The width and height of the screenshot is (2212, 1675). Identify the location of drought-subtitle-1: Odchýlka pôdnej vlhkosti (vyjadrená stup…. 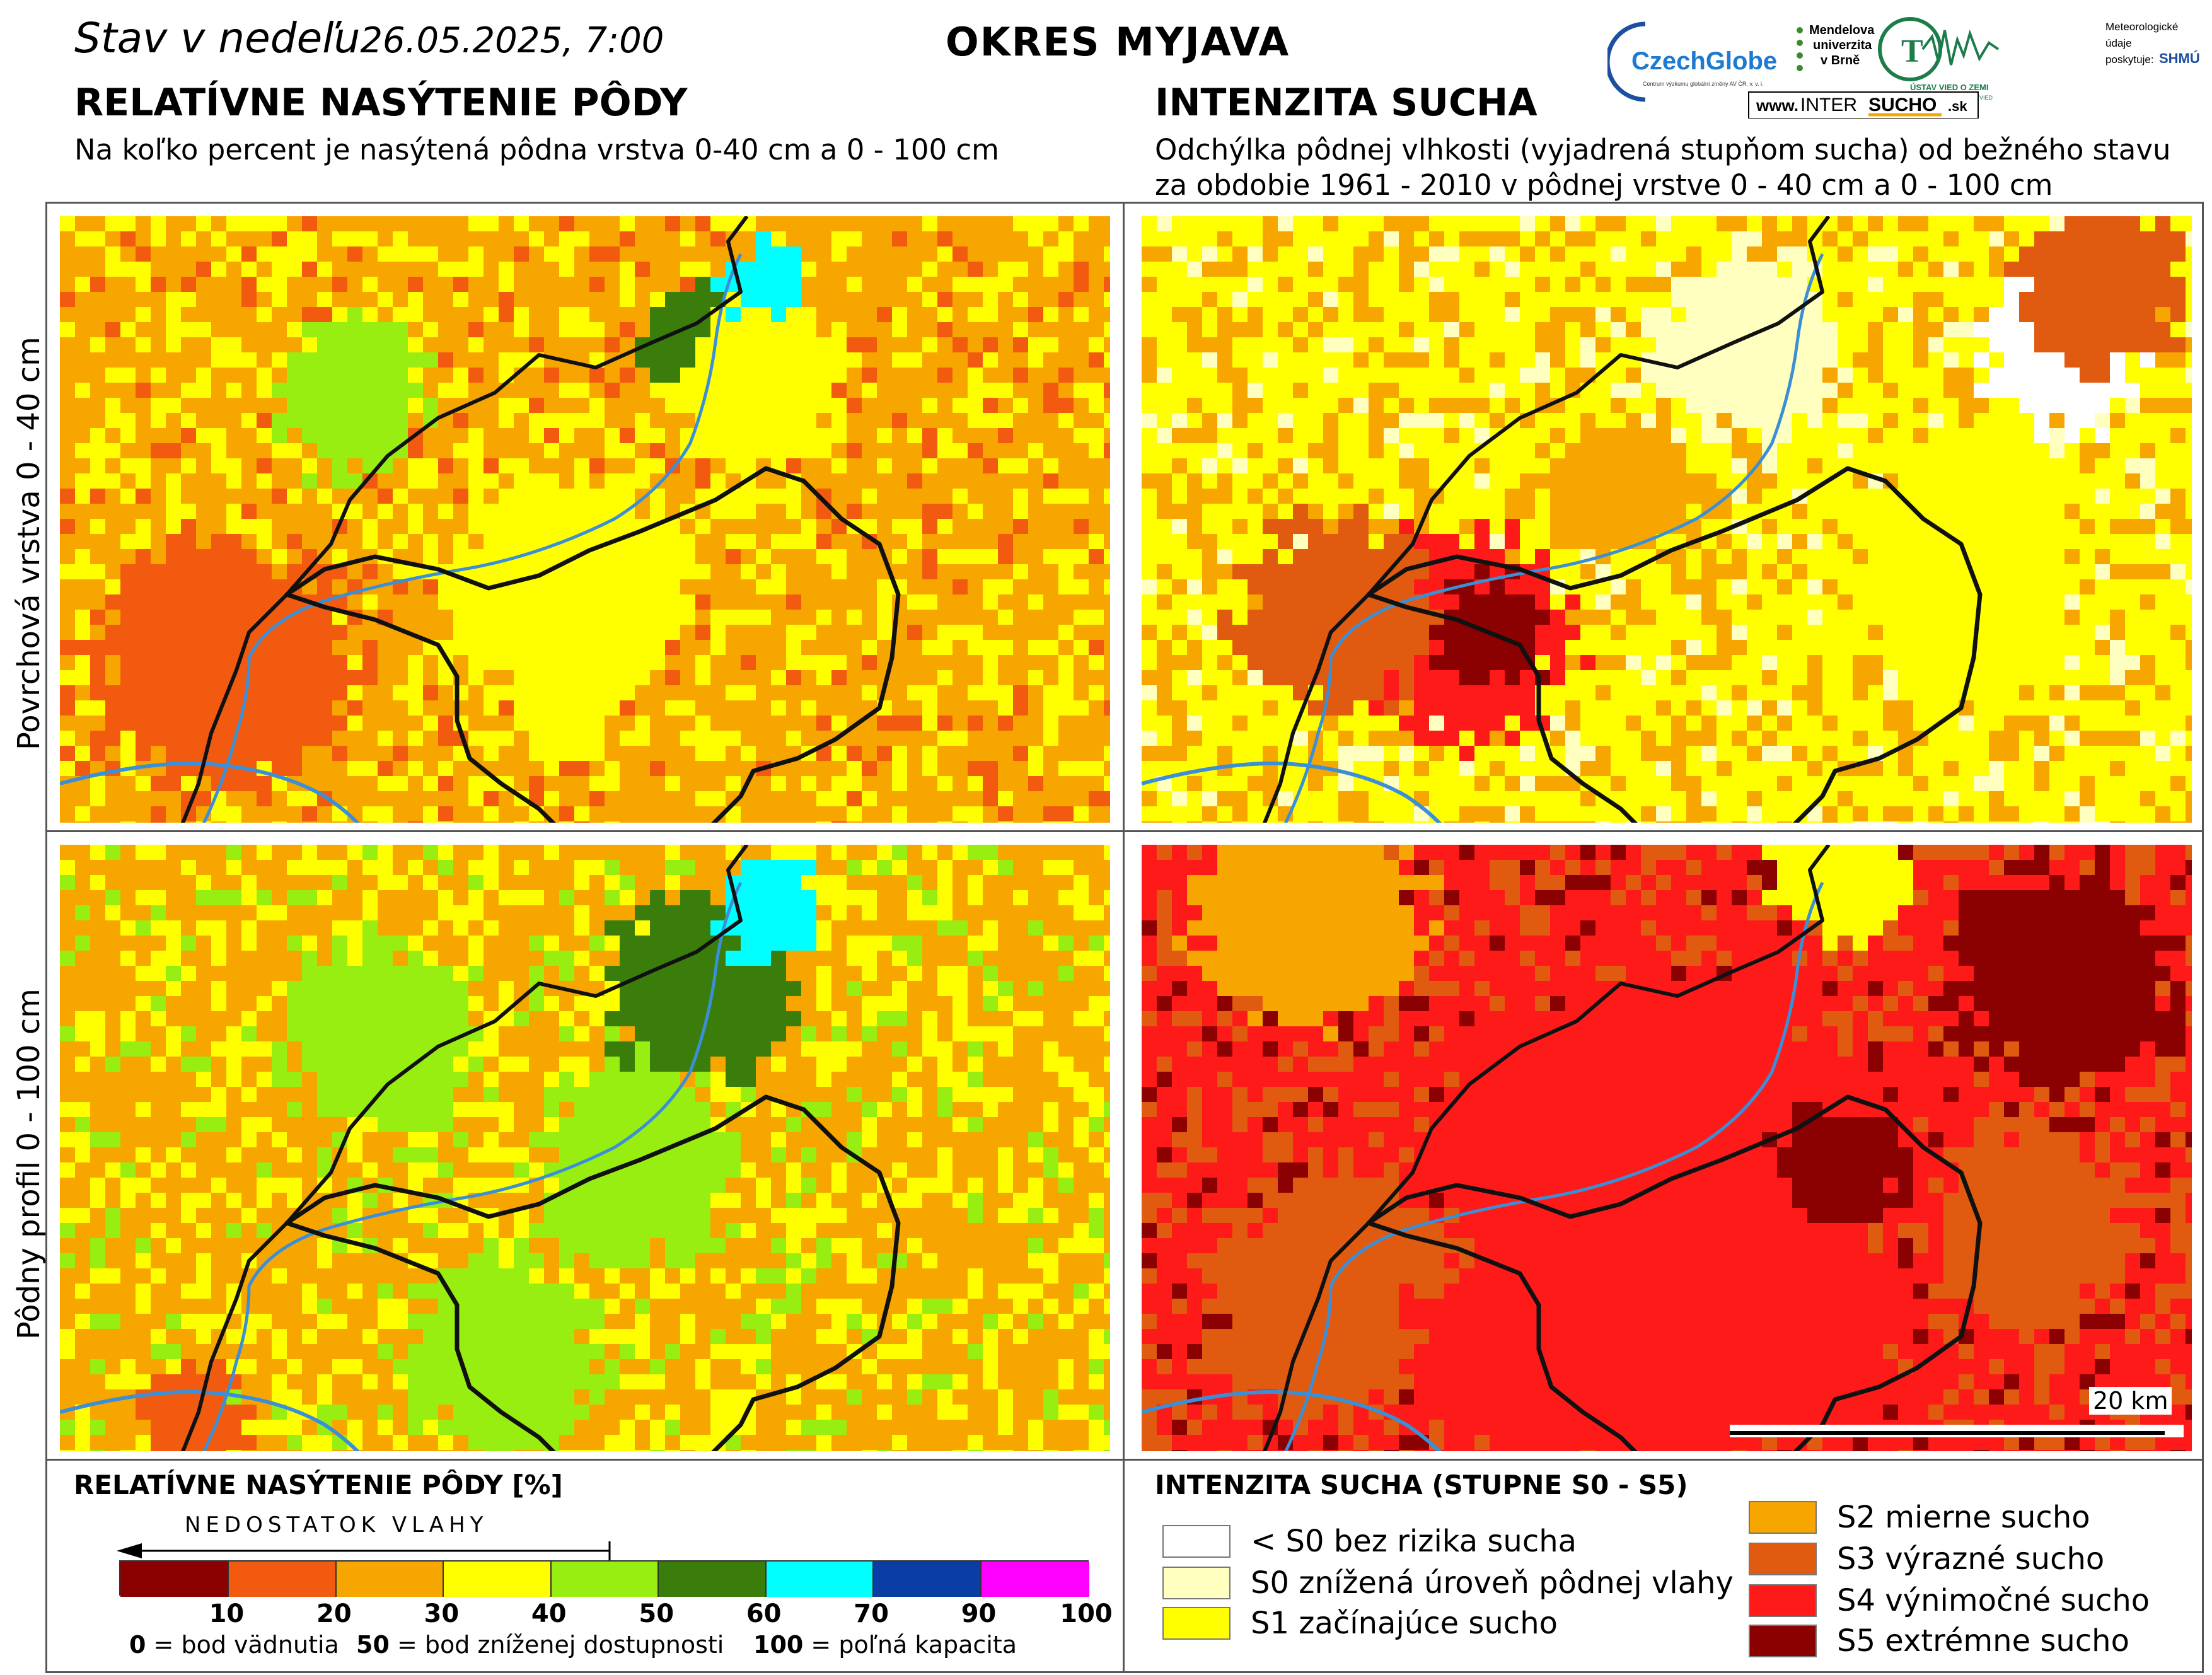
(1662, 150).